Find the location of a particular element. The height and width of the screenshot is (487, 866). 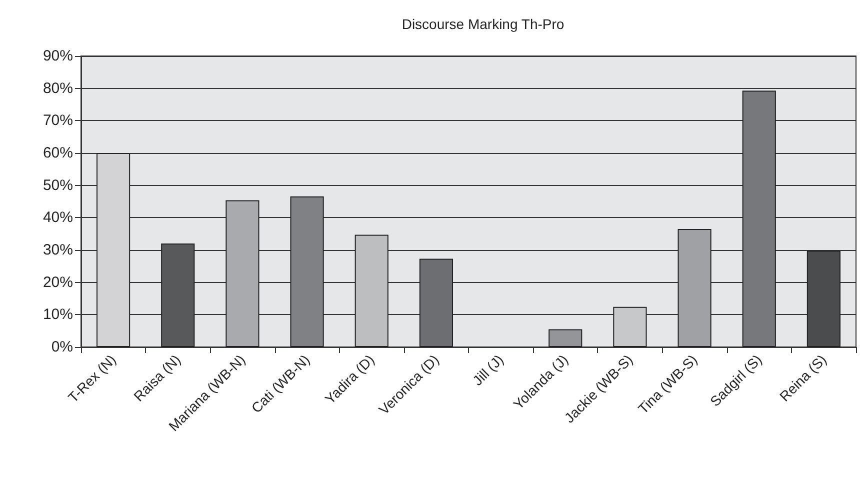

y-tick-label: 30% is located at coordinates (57, 250).